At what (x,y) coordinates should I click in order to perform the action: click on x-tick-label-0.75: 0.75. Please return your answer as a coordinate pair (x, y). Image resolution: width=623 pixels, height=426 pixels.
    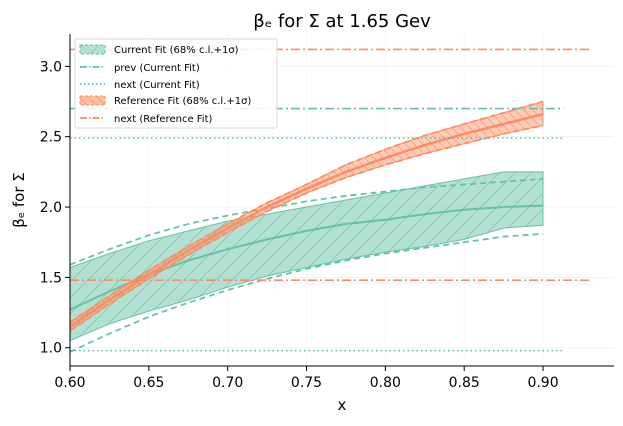
    Looking at the image, I should click on (306, 383).